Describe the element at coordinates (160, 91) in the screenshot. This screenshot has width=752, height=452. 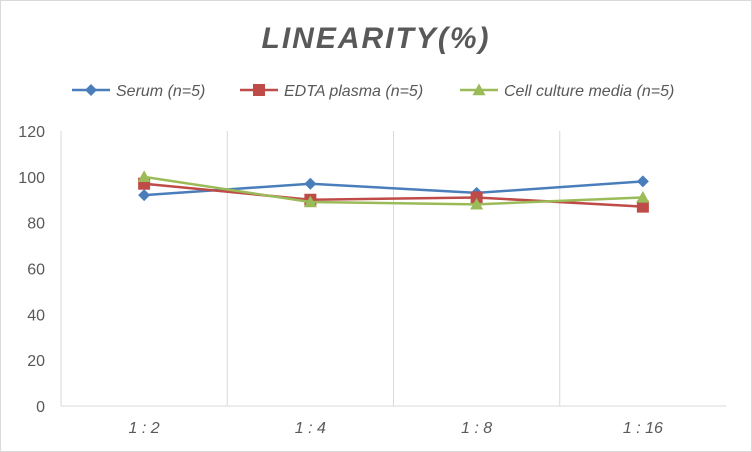
I see `legend-label: Serum (n=5)` at that location.